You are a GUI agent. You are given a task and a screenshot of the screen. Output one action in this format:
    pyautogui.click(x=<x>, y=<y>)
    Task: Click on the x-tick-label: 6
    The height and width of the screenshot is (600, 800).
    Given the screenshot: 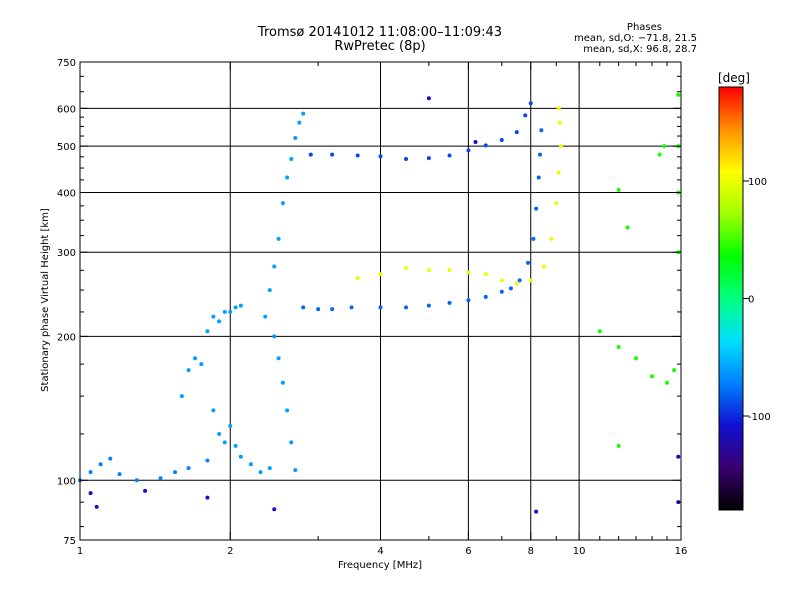 What is the action you would take?
    pyautogui.click(x=468, y=551)
    